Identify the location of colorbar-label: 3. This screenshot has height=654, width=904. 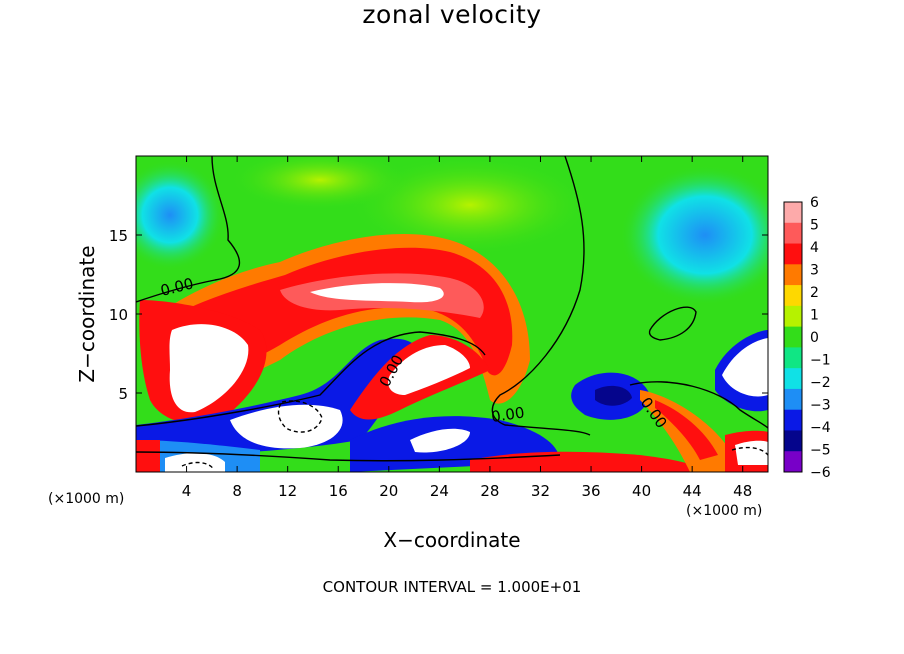
(814, 271).